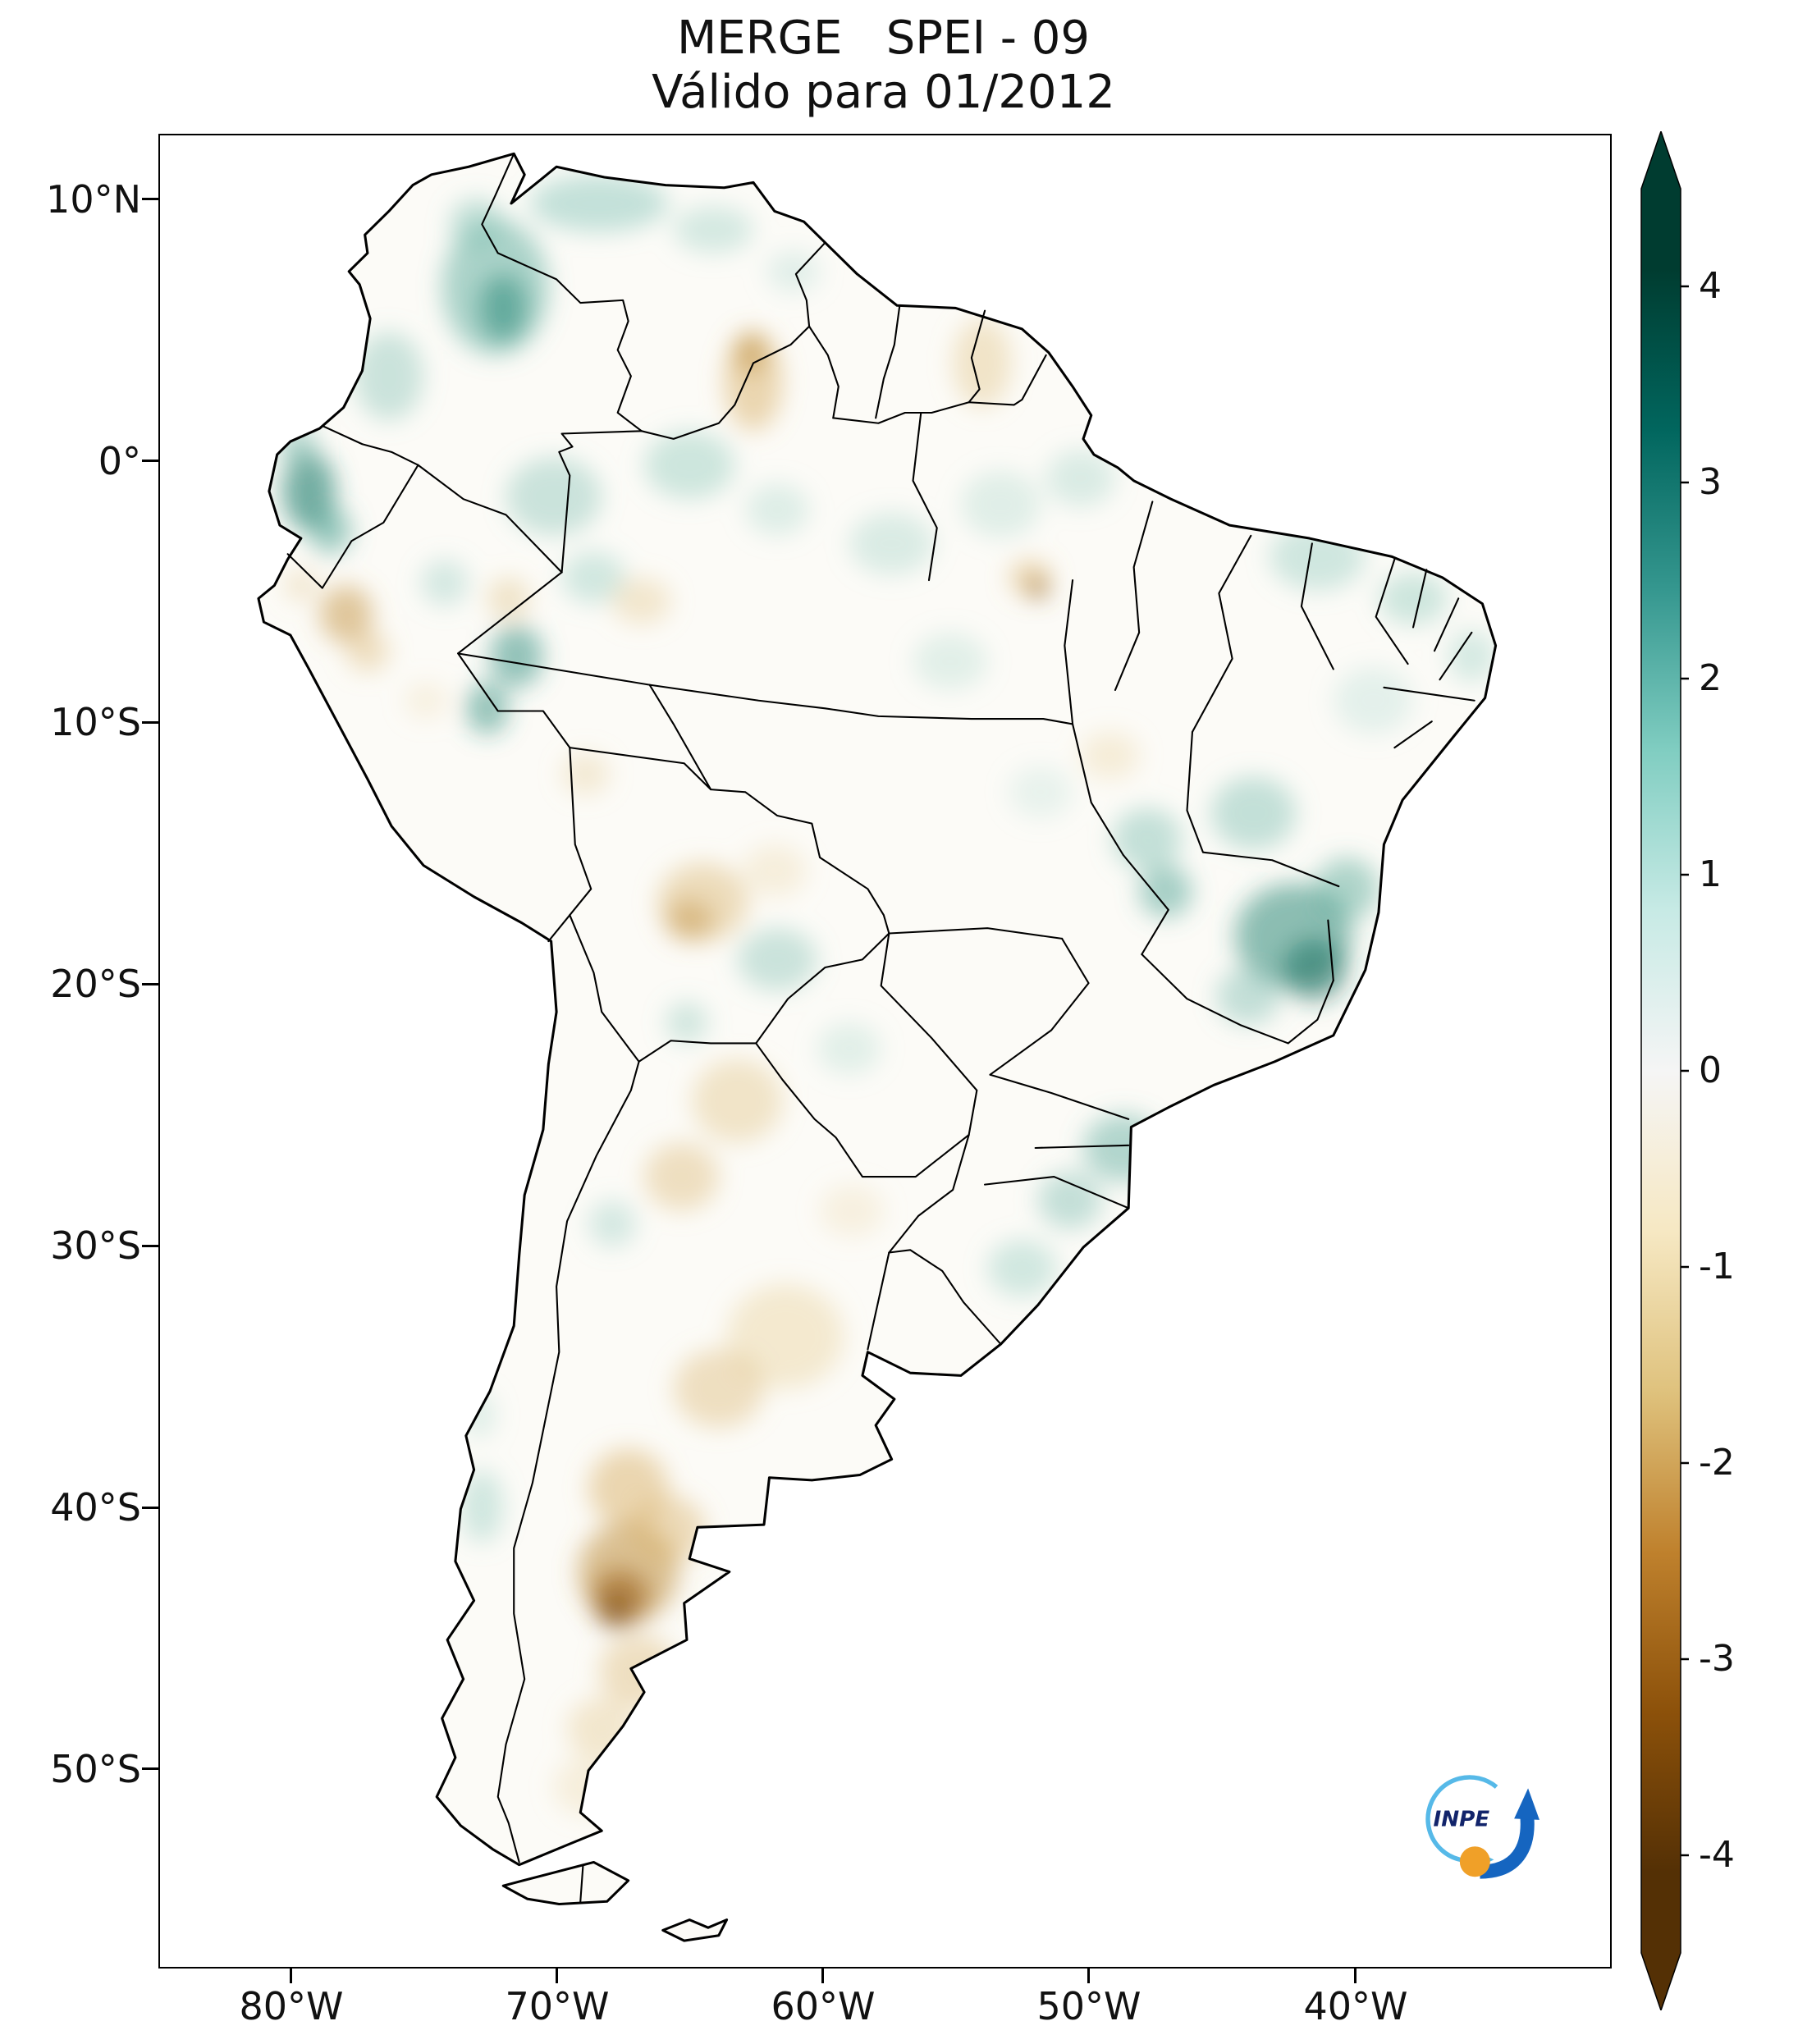  I want to click on colorbar-tick-label: -1, so click(1717, 1266).